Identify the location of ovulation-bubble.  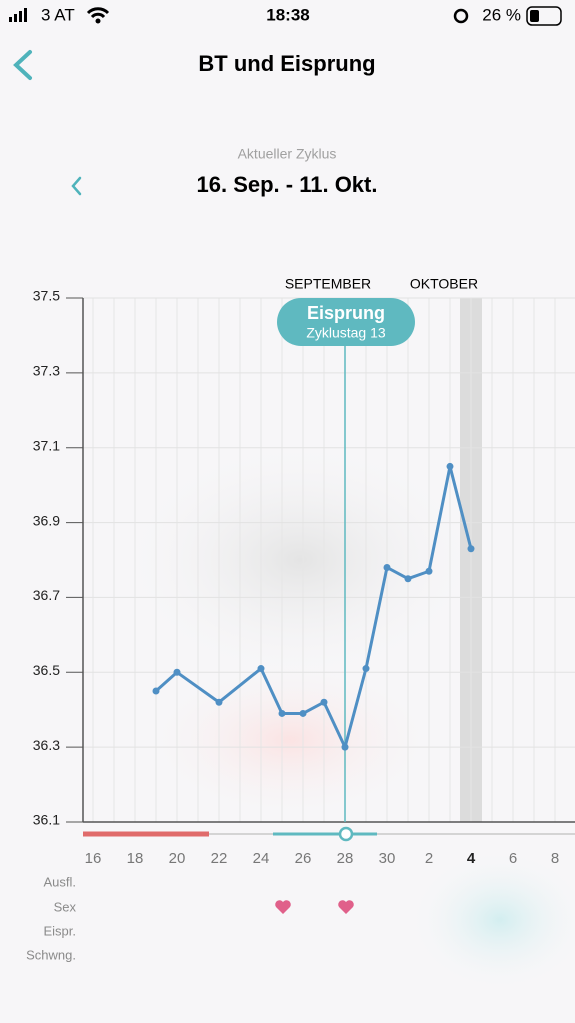
(346, 322).